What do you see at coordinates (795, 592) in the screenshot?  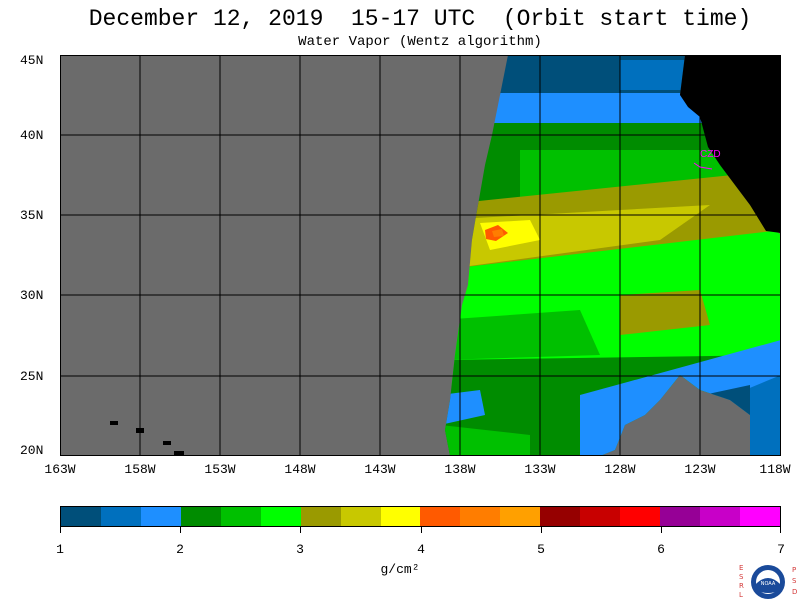 I see `logo-letter-d: D` at bounding box center [795, 592].